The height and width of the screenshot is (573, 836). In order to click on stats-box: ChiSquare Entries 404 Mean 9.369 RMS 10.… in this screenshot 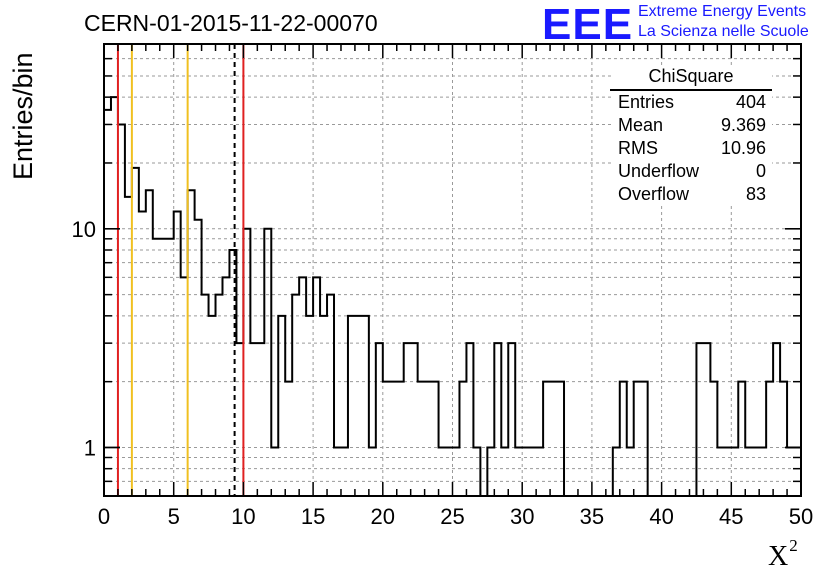, I will do `click(691, 136)`.